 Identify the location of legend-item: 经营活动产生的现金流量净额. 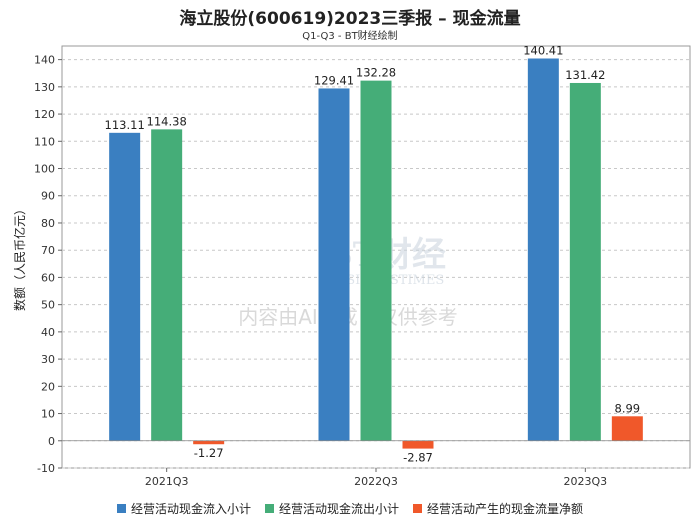
(498, 508).